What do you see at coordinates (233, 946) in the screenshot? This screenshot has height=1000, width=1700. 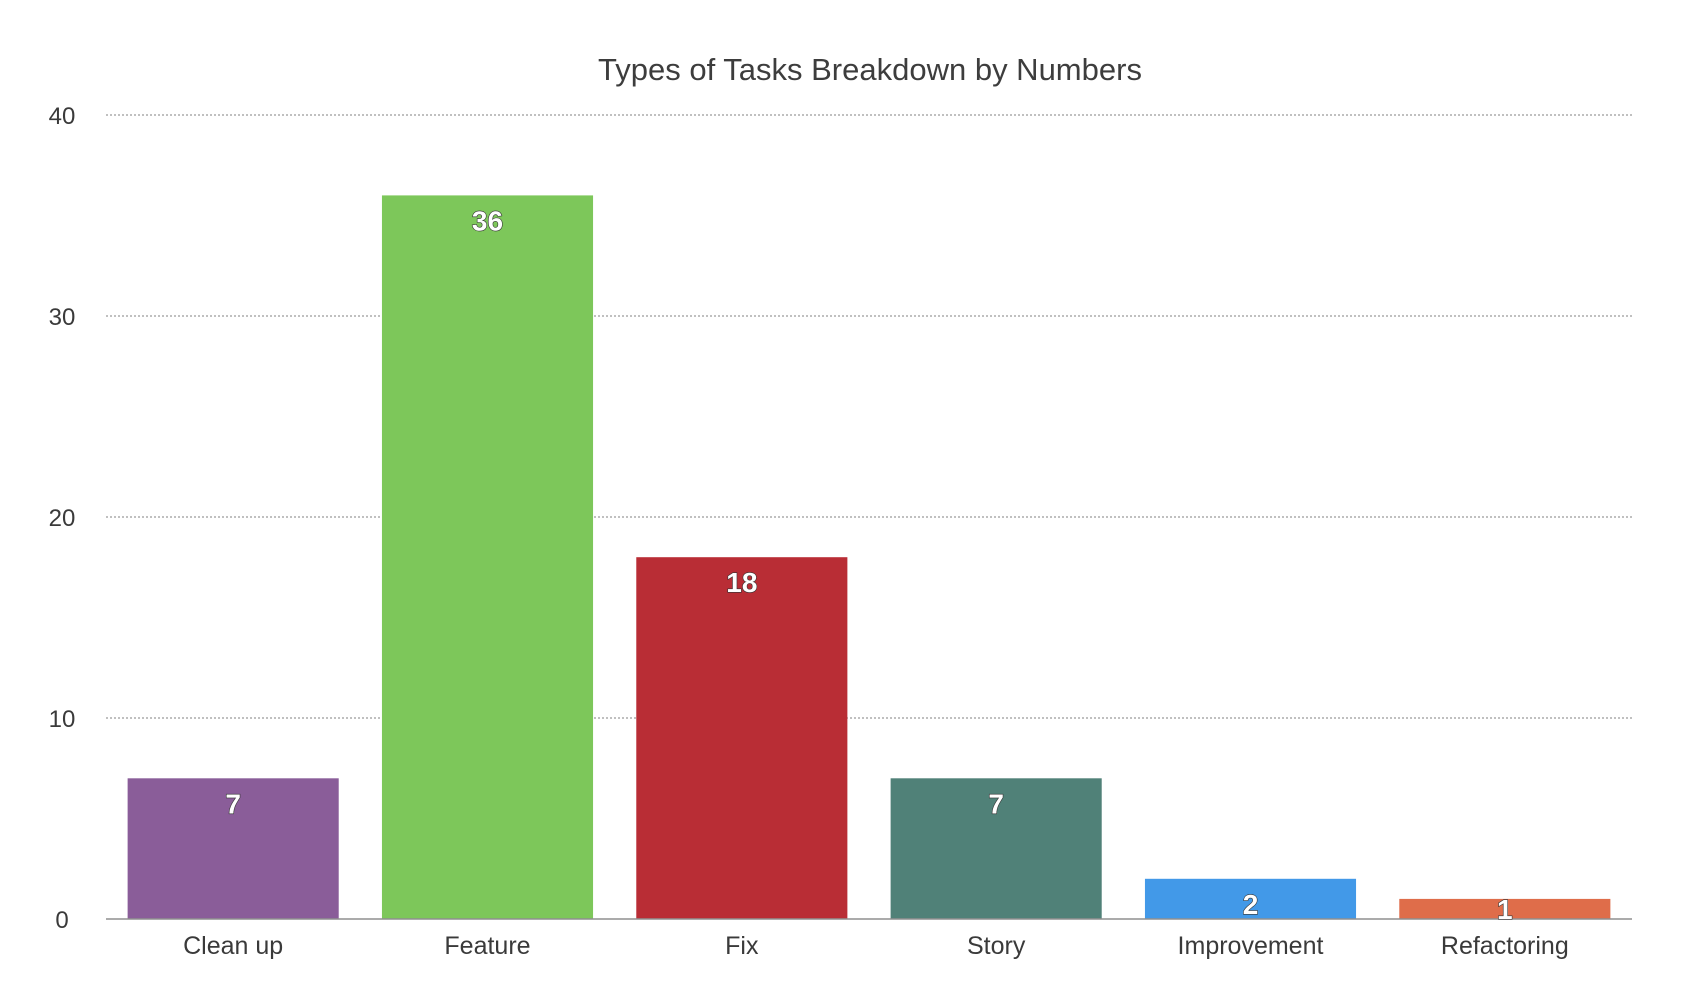 I see `x-category-label: Clean up` at bounding box center [233, 946].